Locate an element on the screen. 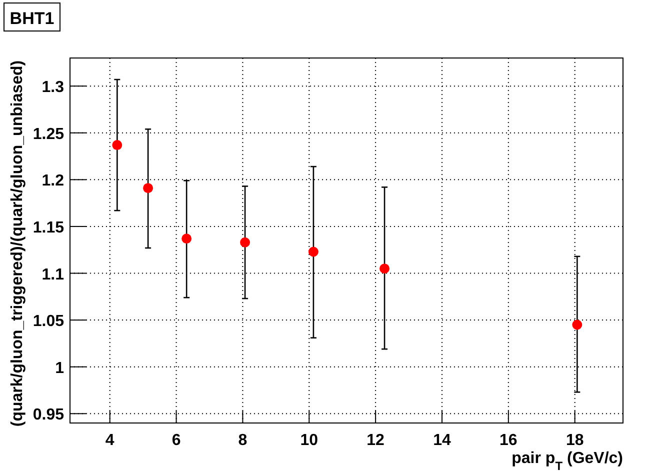  y-axis-title: (quark/gluon_triggered)/(quark/gluon_unbiased) is located at coordinates (17, 243).